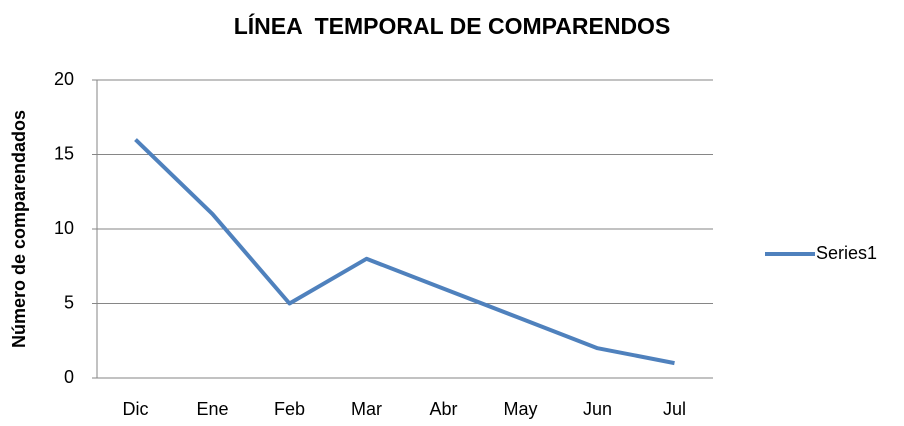 Image resolution: width=904 pixels, height=426 pixels. I want to click on x-tick-label: May, so click(520, 409).